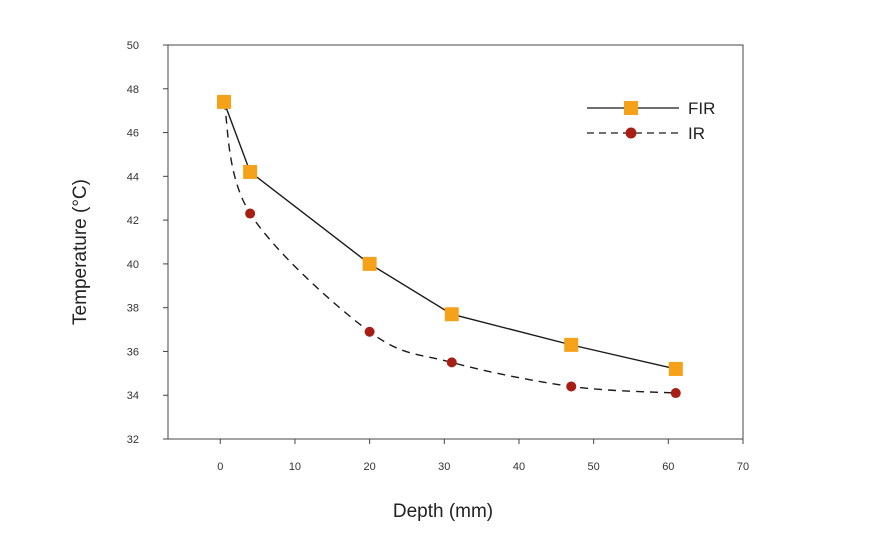 This screenshot has height=544, width=886. What do you see at coordinates (133, 46) in the screenshot?
I see `y-tick-label: 50` at bounding box center [133, 46].